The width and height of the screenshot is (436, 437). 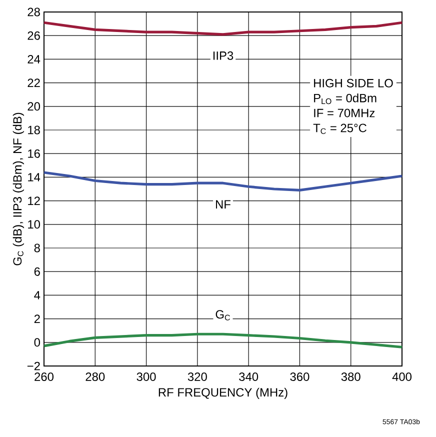 What do you see at coordinates (34, 82) in the screenshot?
I see `y-tick-label: 22` at bounding box center [34, 82].